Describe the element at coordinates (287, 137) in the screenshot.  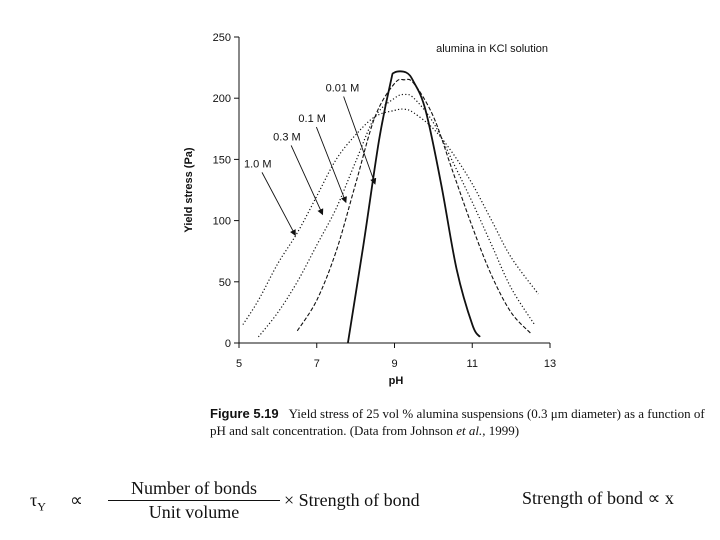
I see `series-label: 0.3 M` at that location.